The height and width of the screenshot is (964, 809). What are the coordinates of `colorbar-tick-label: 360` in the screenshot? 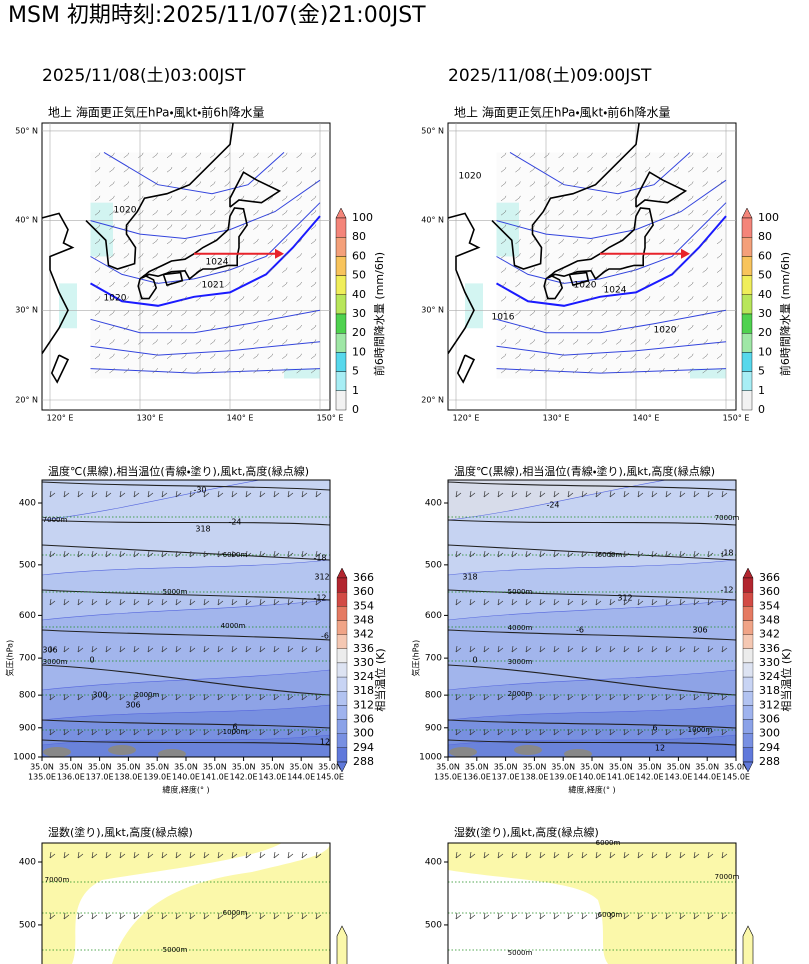 It's located at (363, 591).